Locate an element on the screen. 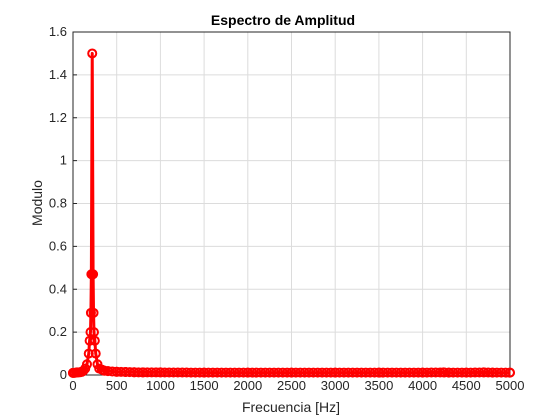 The image size is (560, 420). x-tick-label: 3000 is located at coordinates (335, 385).